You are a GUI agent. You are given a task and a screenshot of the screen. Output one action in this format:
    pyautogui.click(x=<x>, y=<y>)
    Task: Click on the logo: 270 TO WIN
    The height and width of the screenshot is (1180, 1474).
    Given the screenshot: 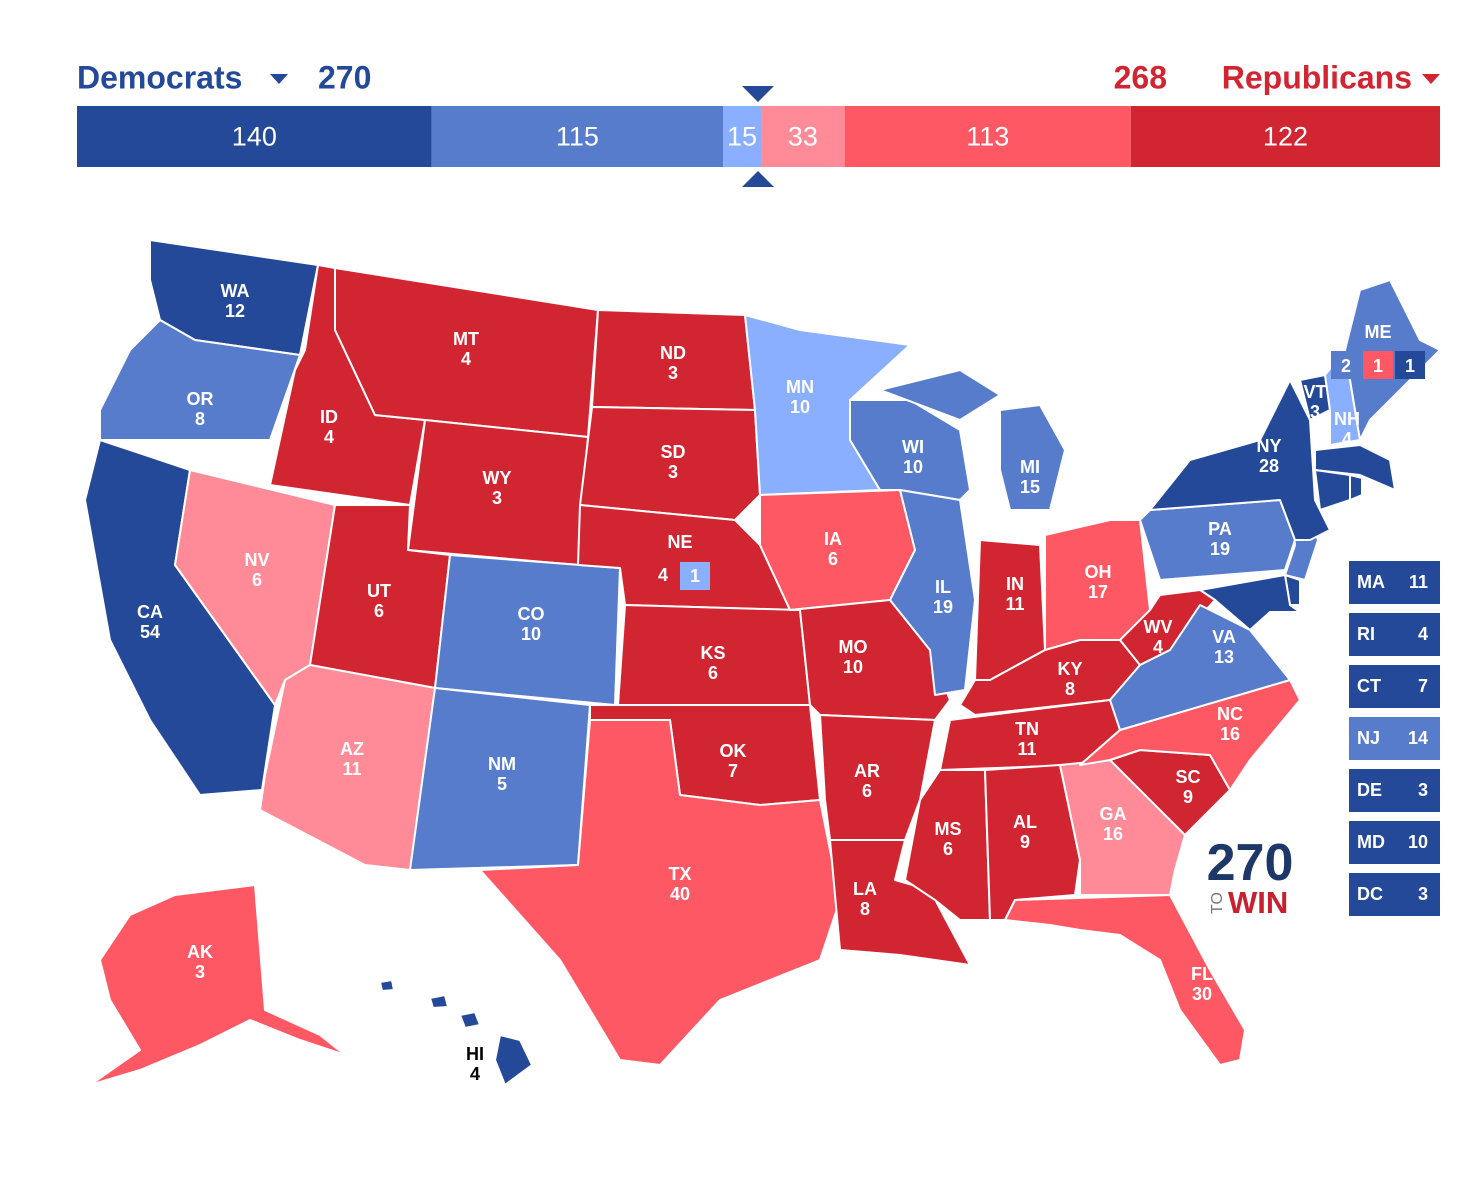 What is the action you would take?
    pyautogui.click(x=1250, y=877)
    